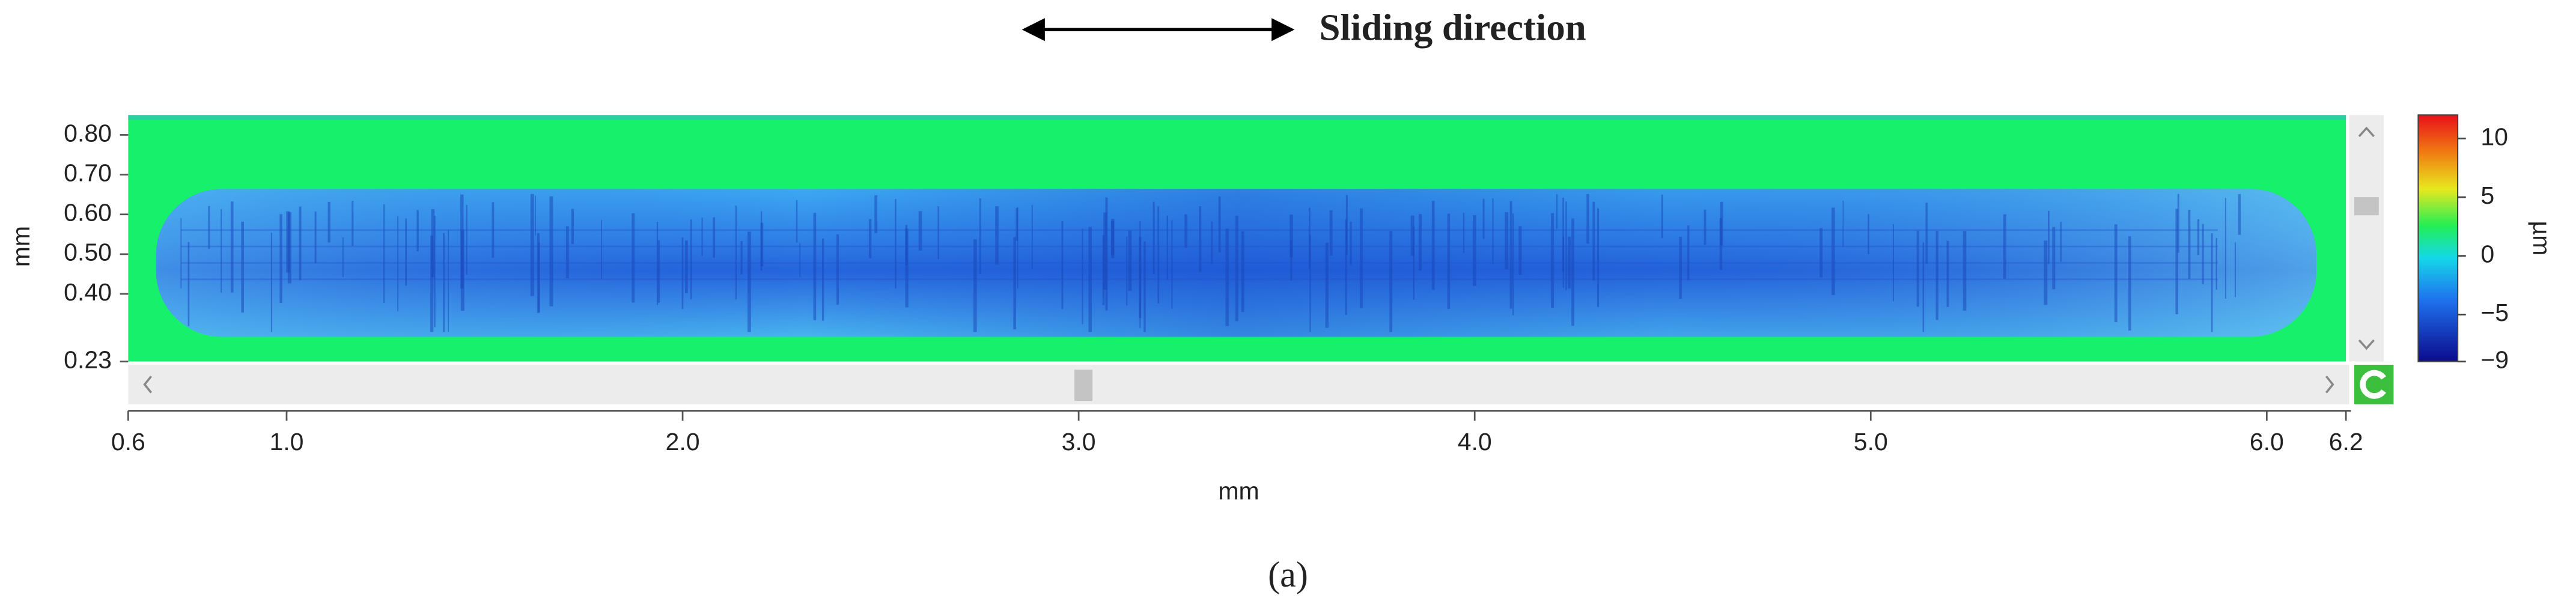  What do you see at coordinates (2494, 312) in the screenshot?
I see `colorbar-tick-label: −5` at bounding box center [2494, 312].